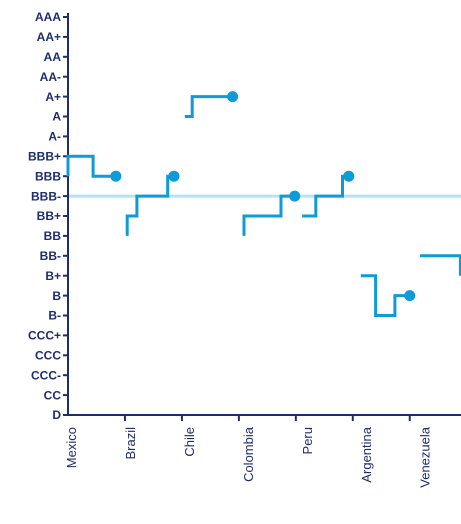 Image resolution: width=461 pixels, height=524 pixels. Describe the element at coordinates (366, 454) in the screenshot. I see `x-tick-label: Argentina` at that location.